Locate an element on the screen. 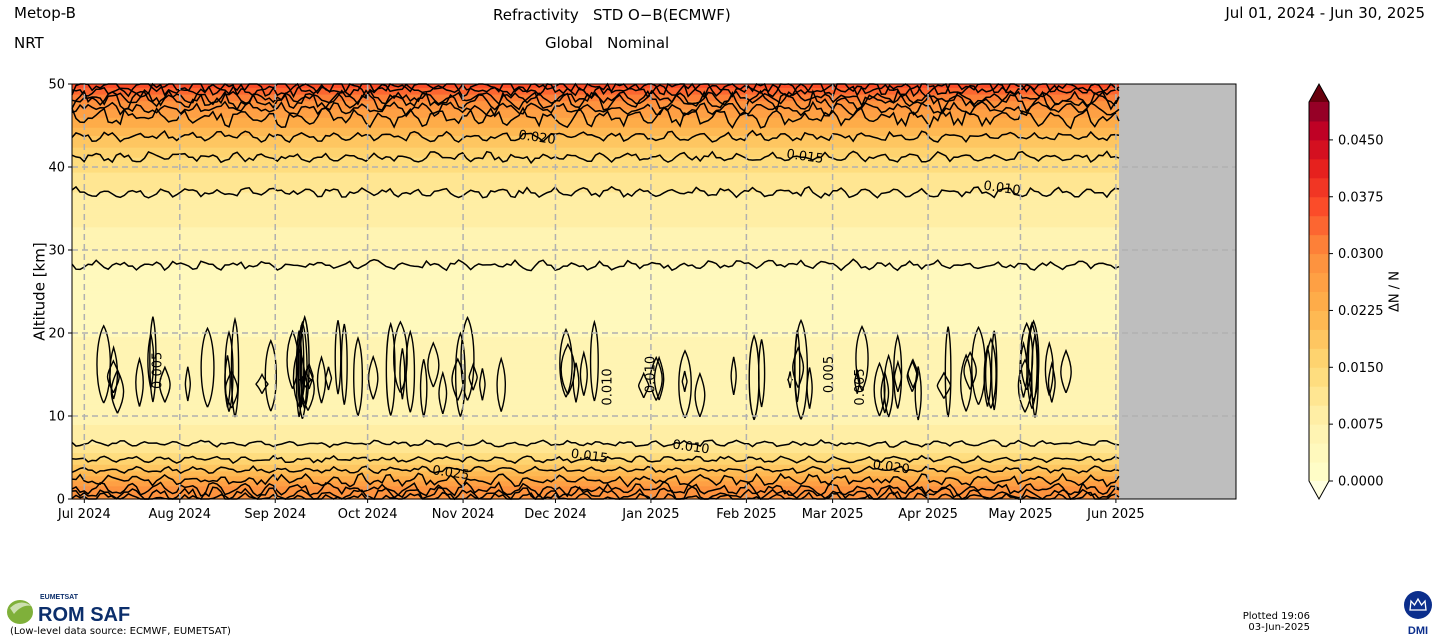 This screenshot has width=1440, height=640. x-tick-label: Jul 2024 is located at coordinates (84, 514).